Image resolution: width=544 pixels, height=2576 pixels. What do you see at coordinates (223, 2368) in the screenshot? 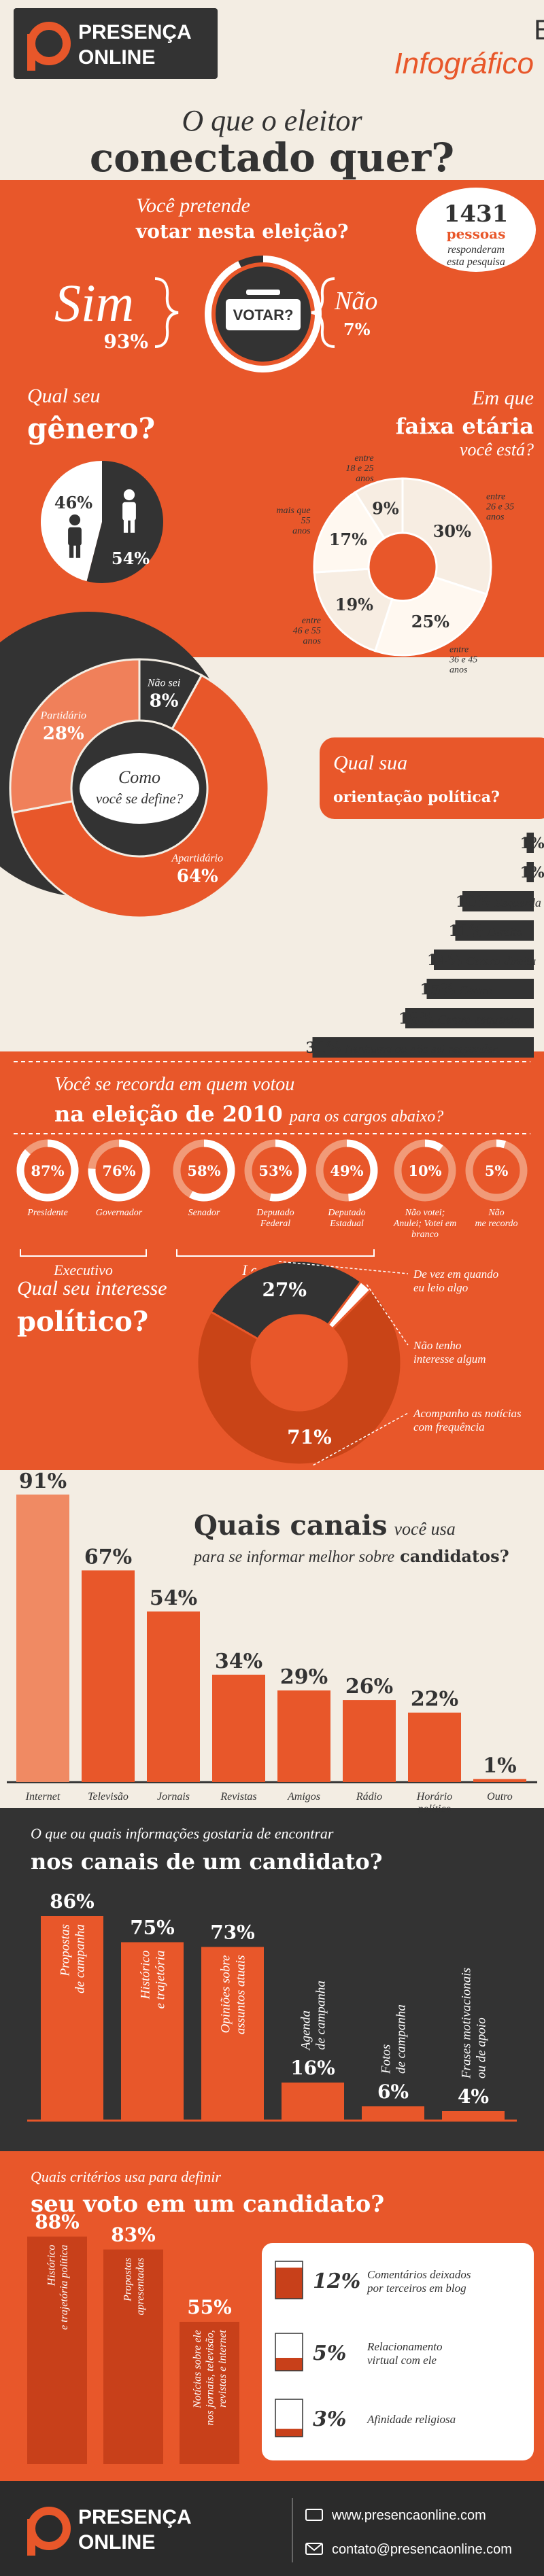
I see `label: revistas e internet` at bounding box center [223, 2368].